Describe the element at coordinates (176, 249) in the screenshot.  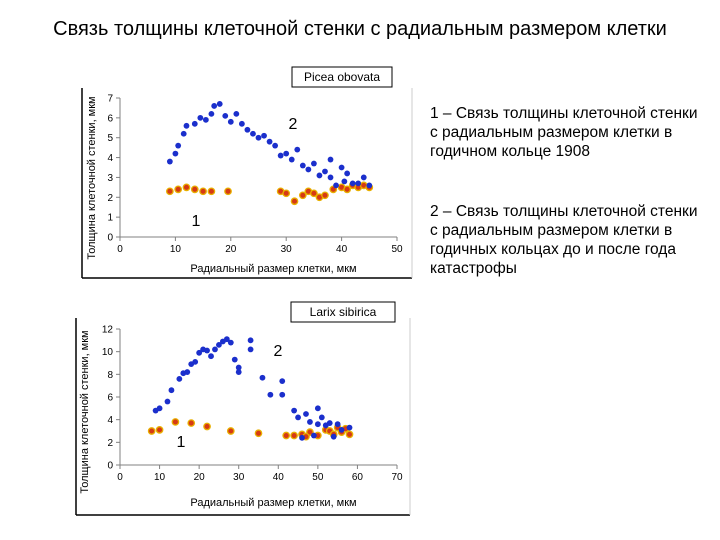
I see `x-tick-label: 10` at that location.